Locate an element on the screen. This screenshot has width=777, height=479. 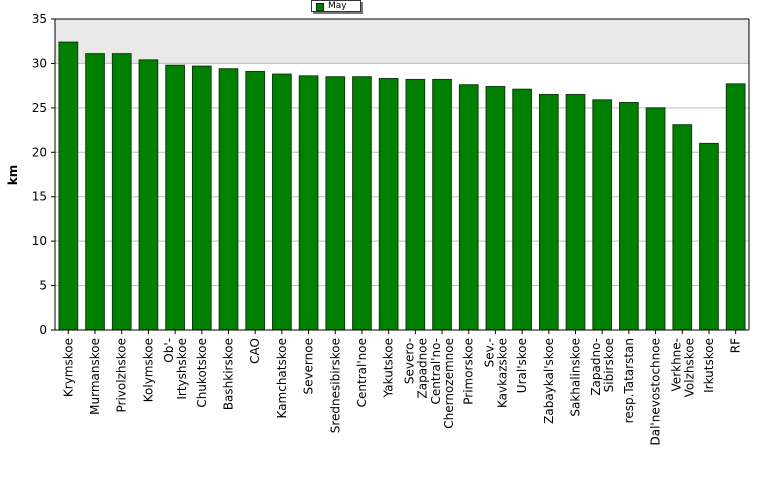
y-tick-label: 30 is located at coordinates (39, 63).